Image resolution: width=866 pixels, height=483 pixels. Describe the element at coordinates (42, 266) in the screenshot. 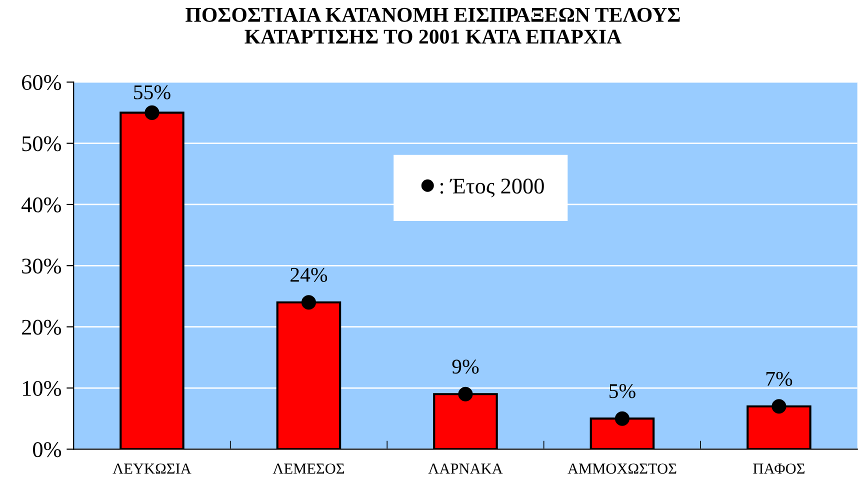

I see `y-tick-label: 30%` at that location.